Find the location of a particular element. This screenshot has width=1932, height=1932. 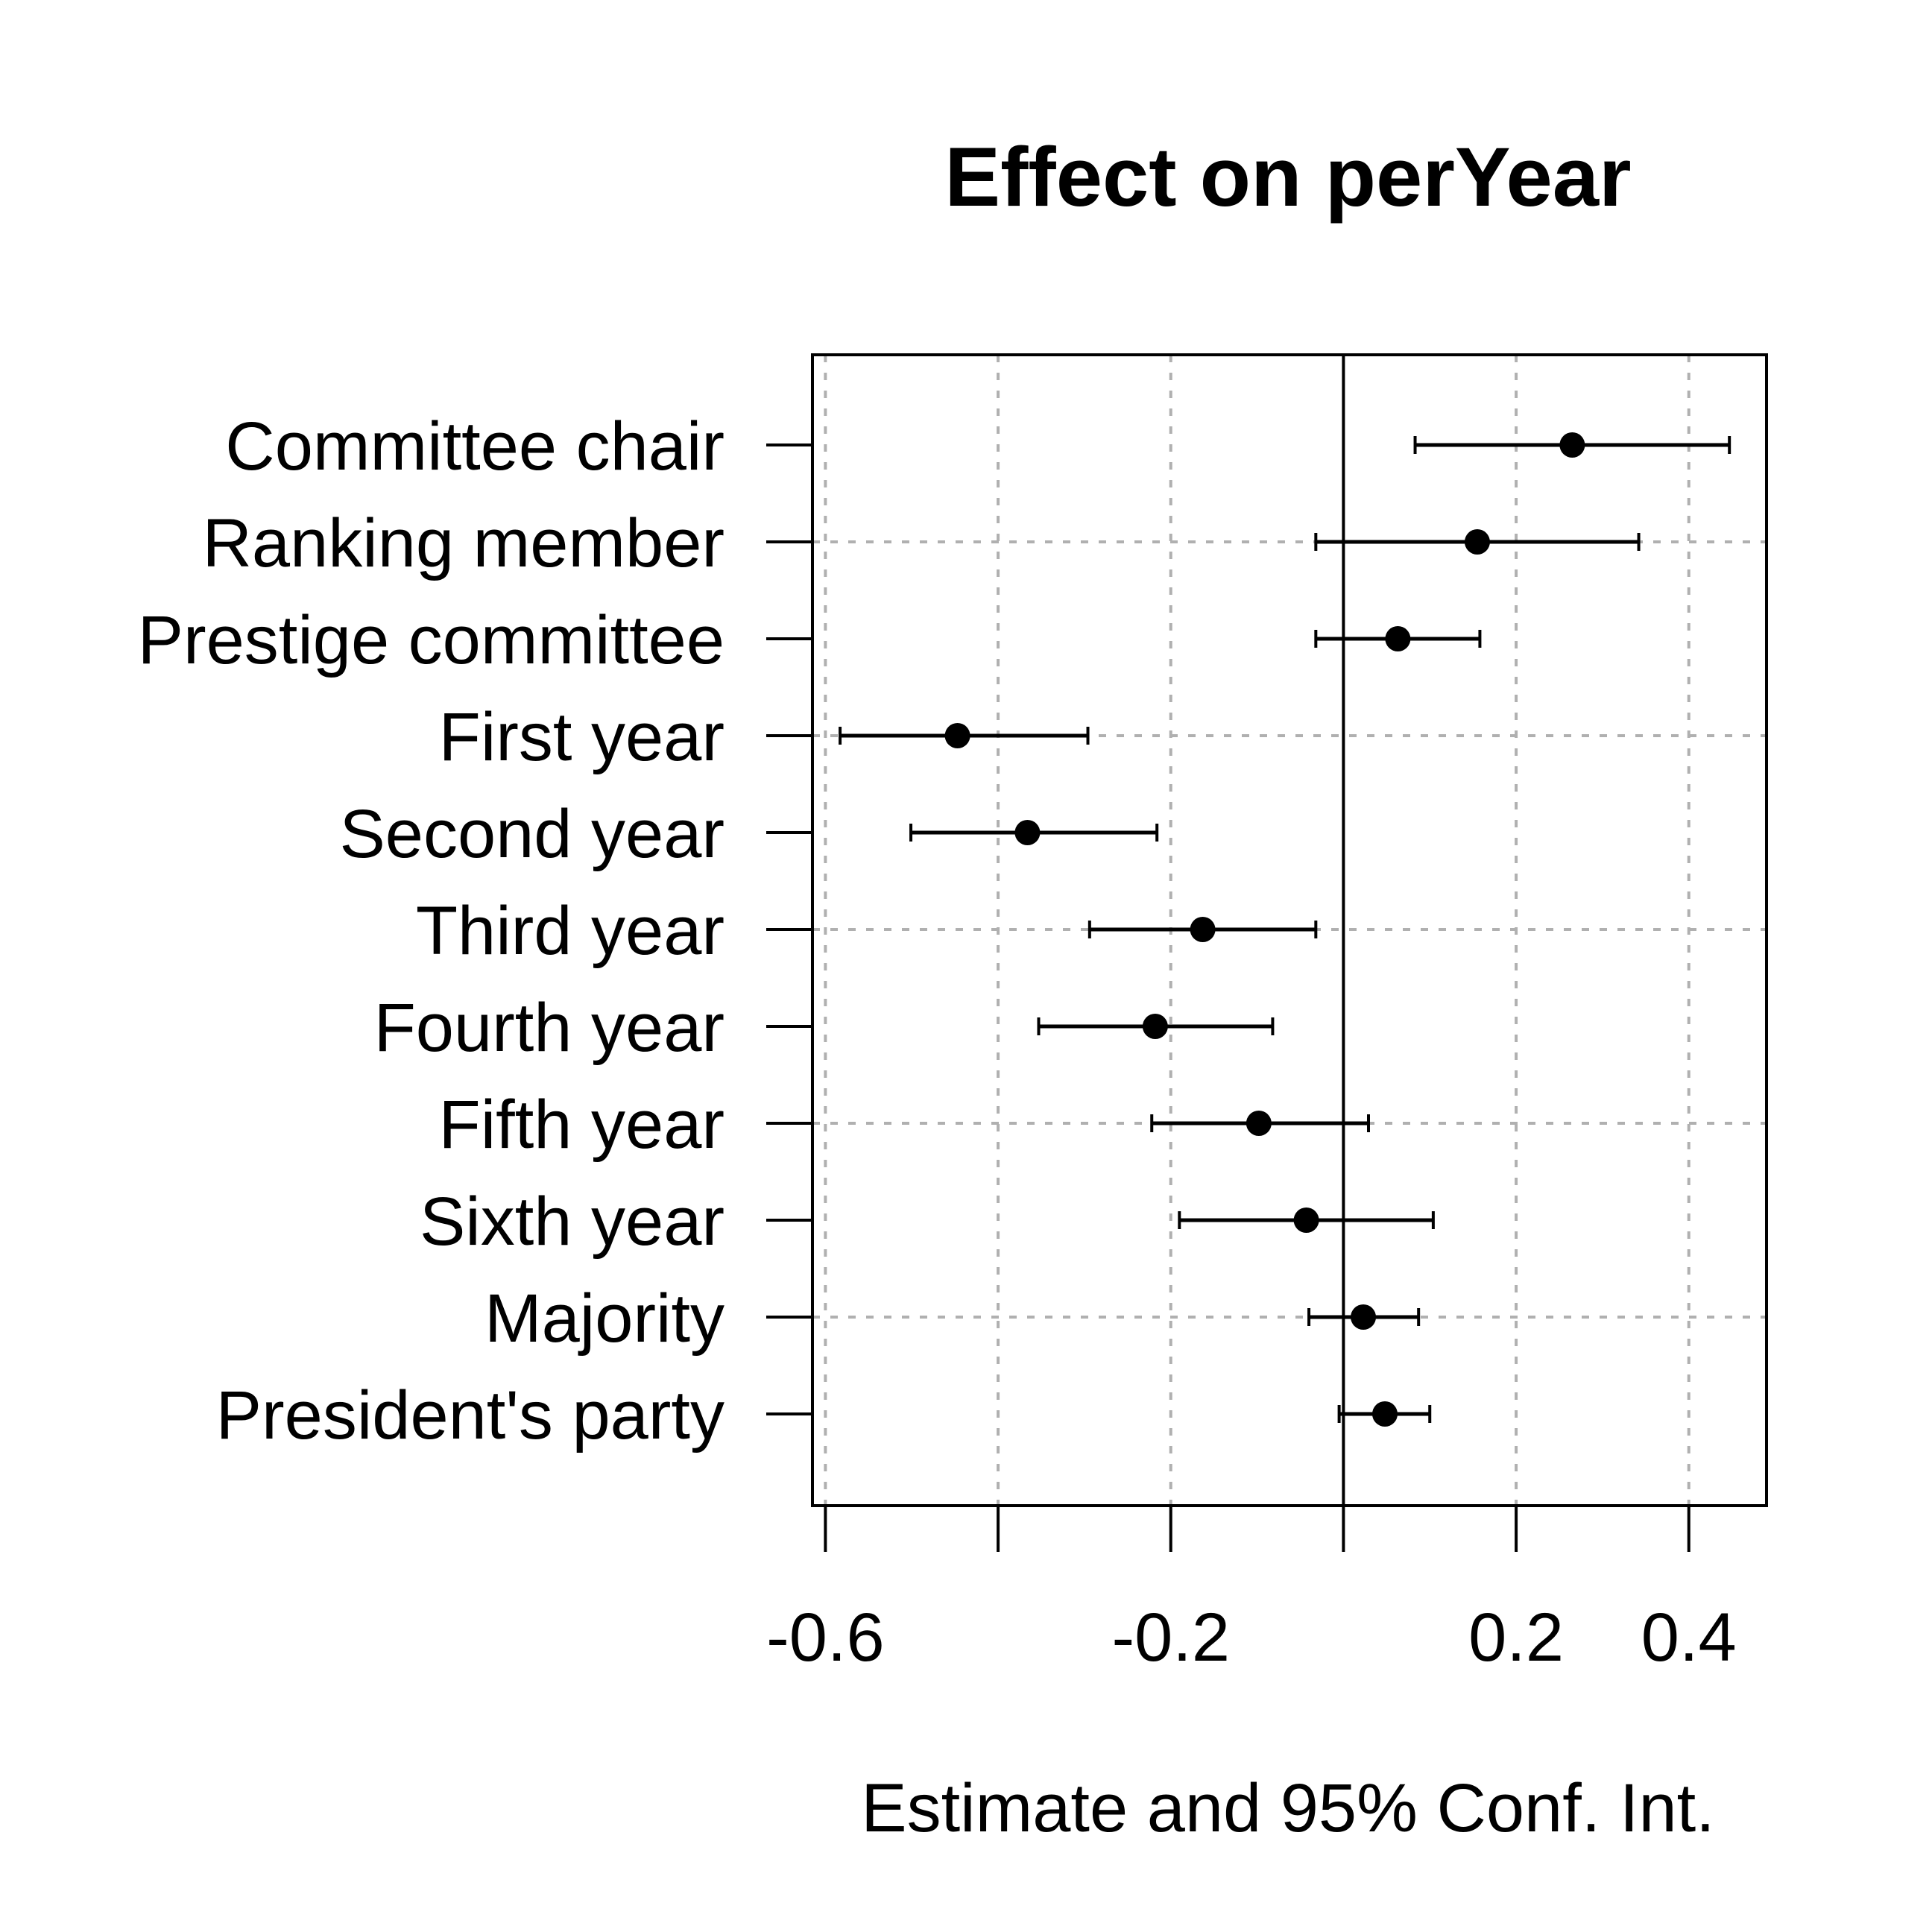

category-label: Fifth year is located at coordinates (581, 1125).